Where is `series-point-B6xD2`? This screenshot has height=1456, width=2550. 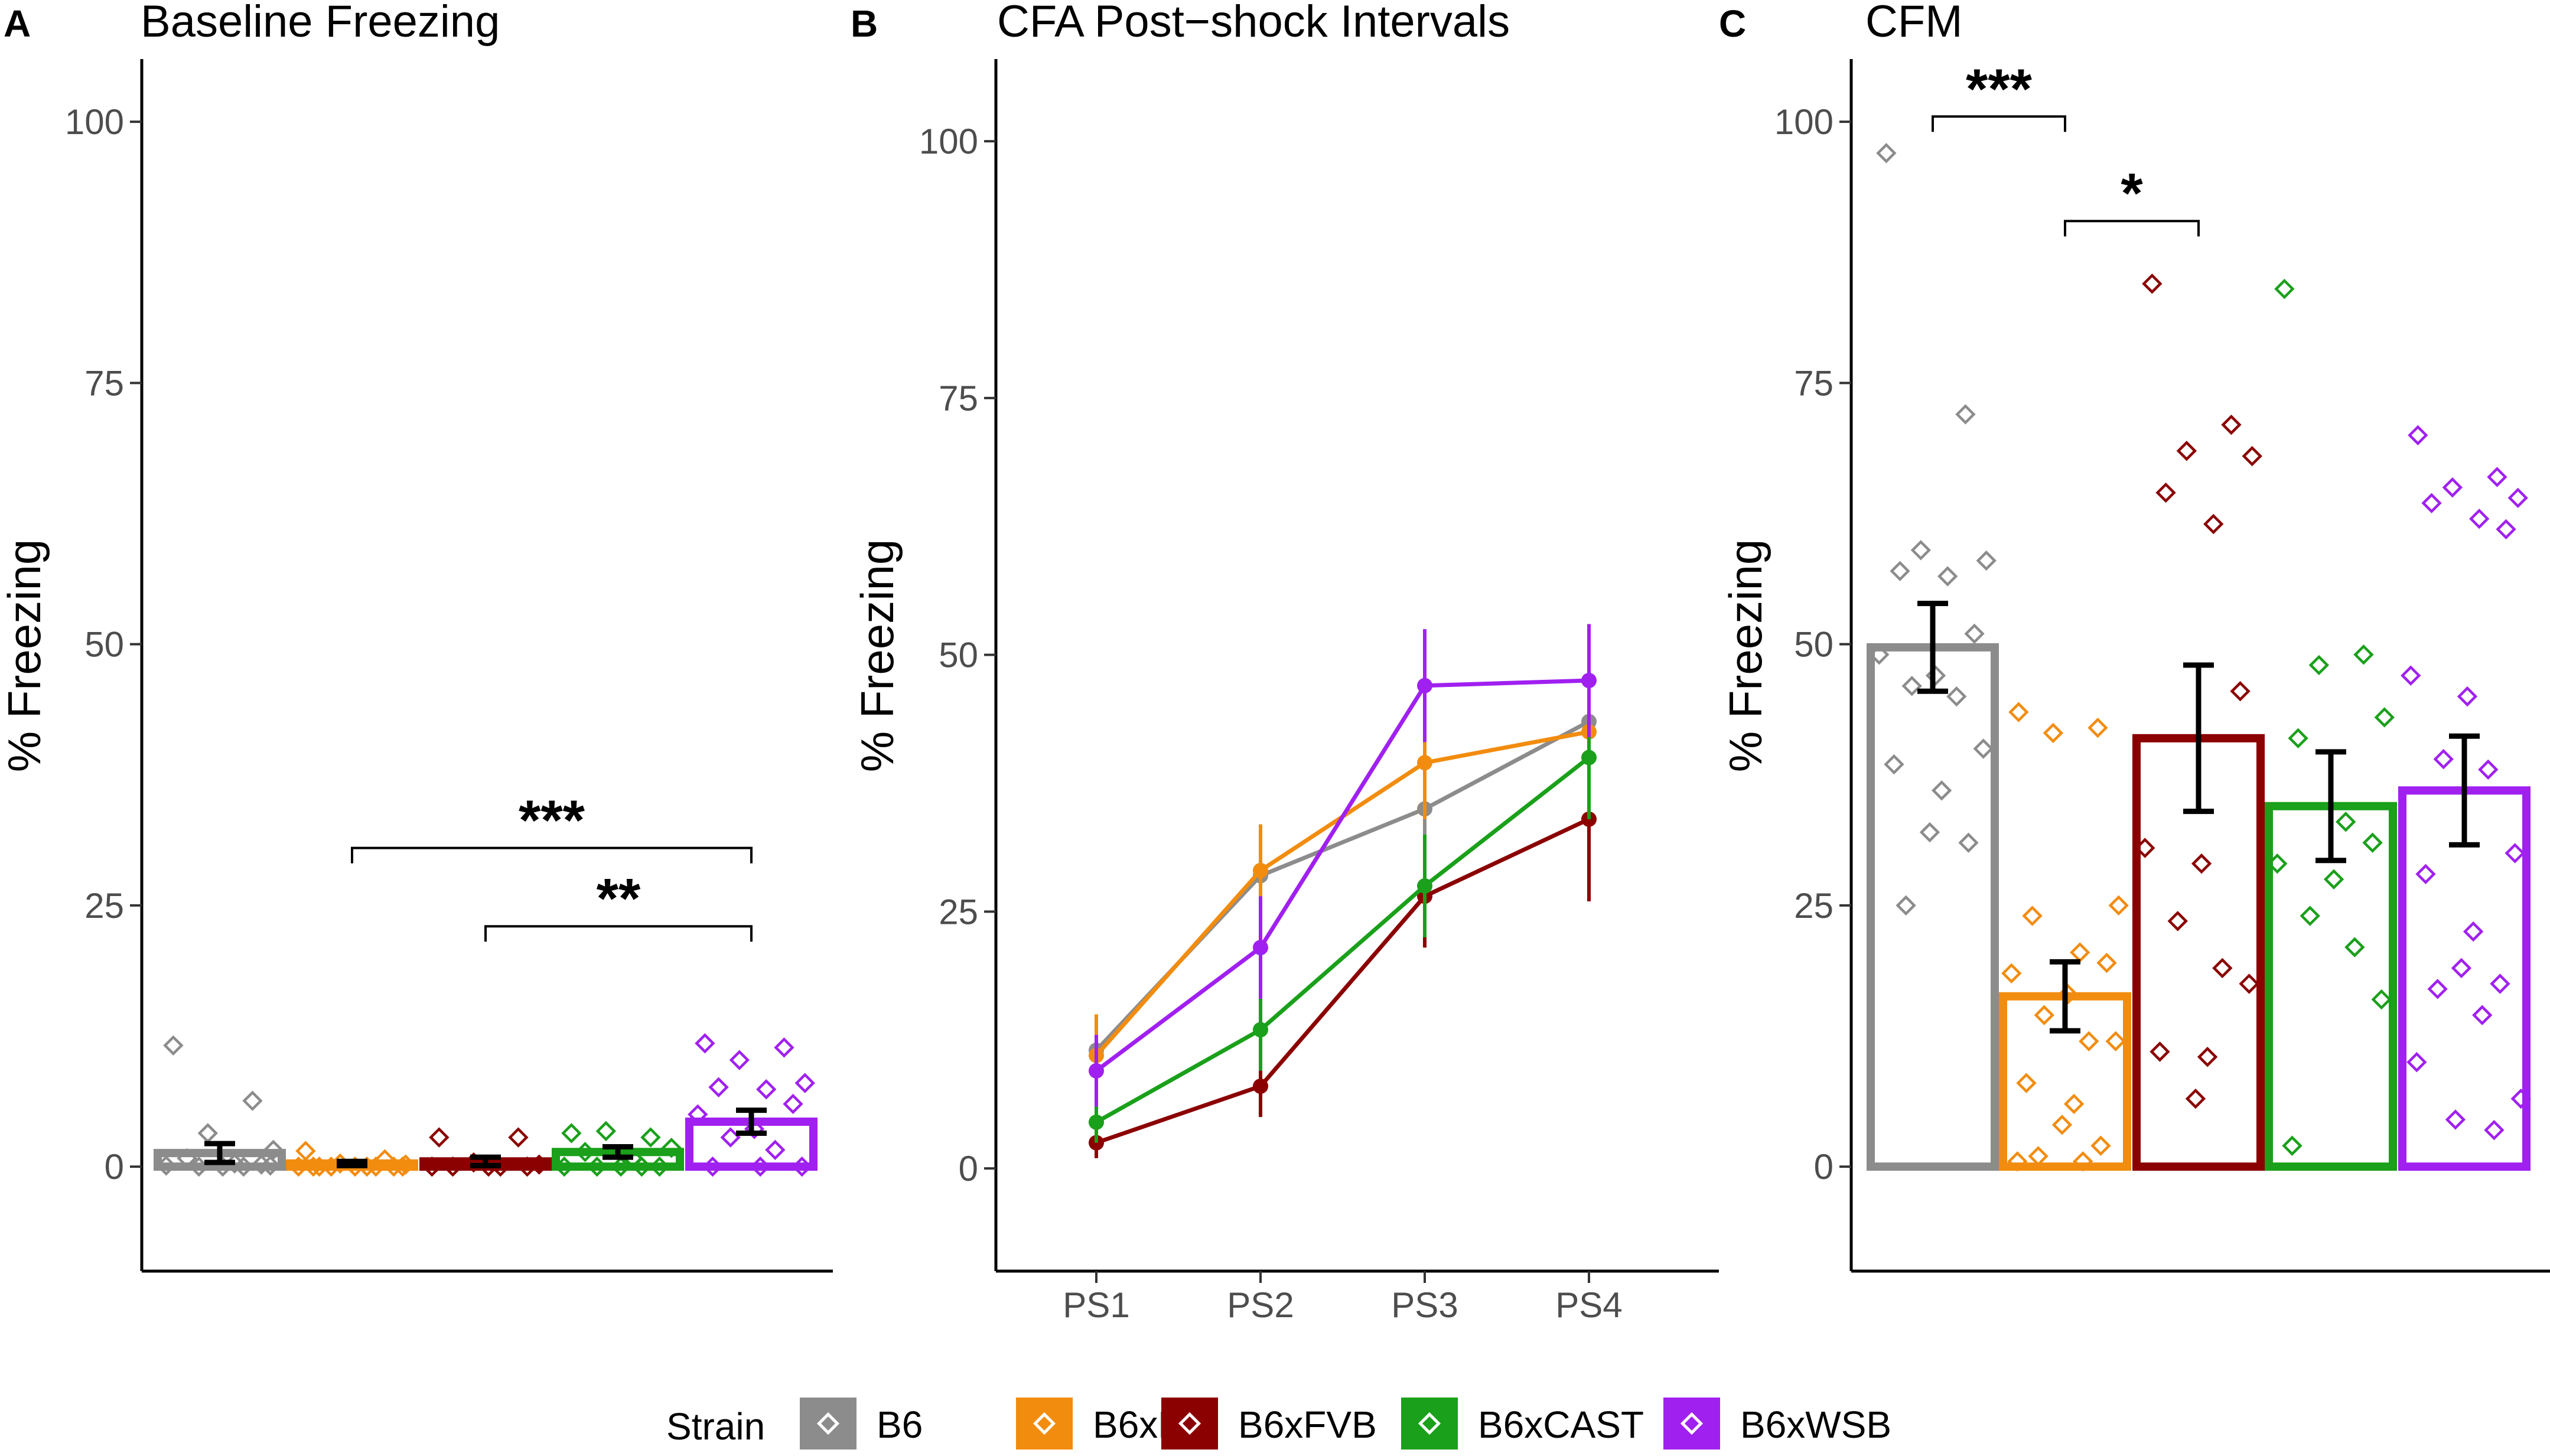
series-point-B6xD2 is located at coordinates (1260, 870).